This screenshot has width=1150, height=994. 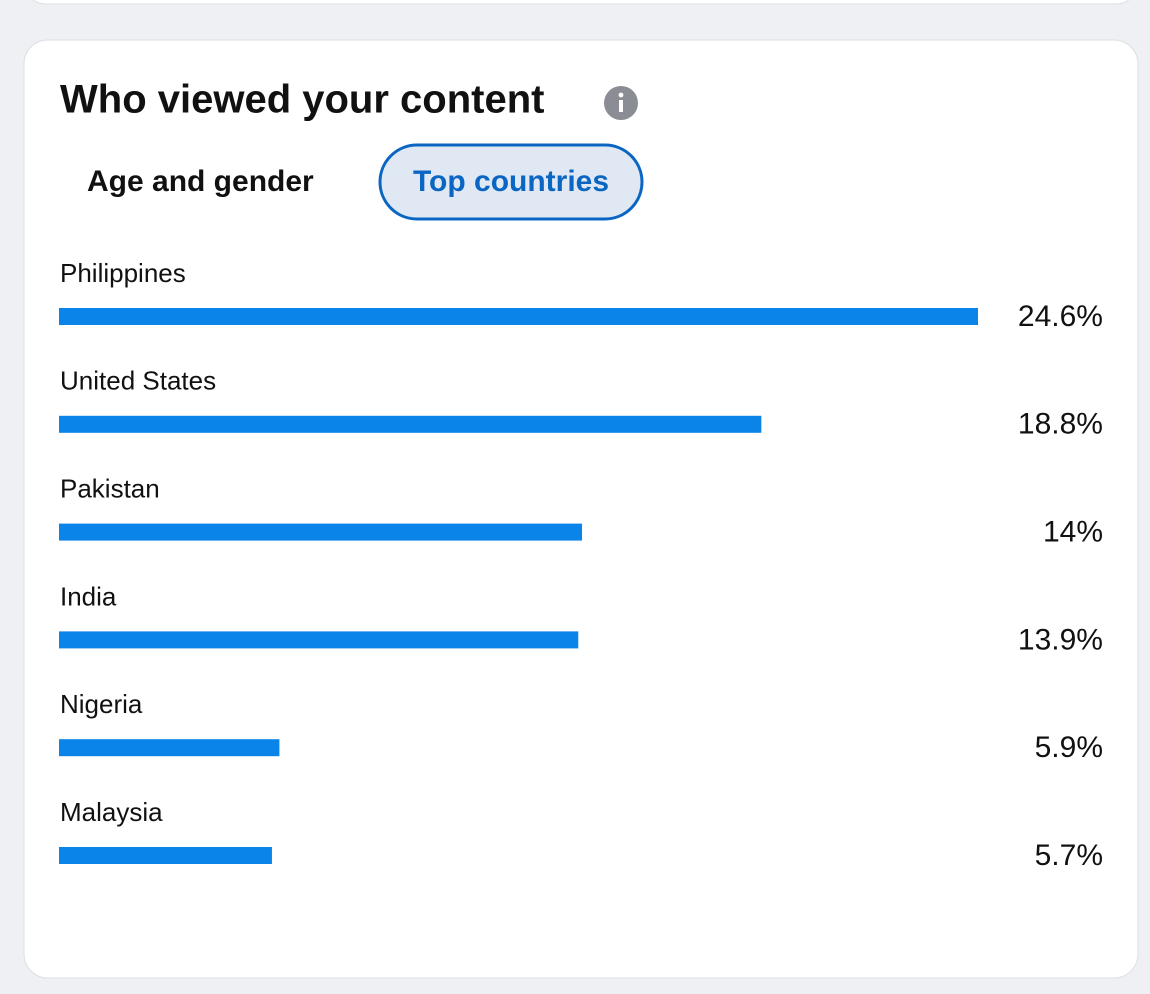 What do you see at coordinates (110, 488) in the screenshot?
I see `category-label: Pakistan` at bounding box center [110, 488].